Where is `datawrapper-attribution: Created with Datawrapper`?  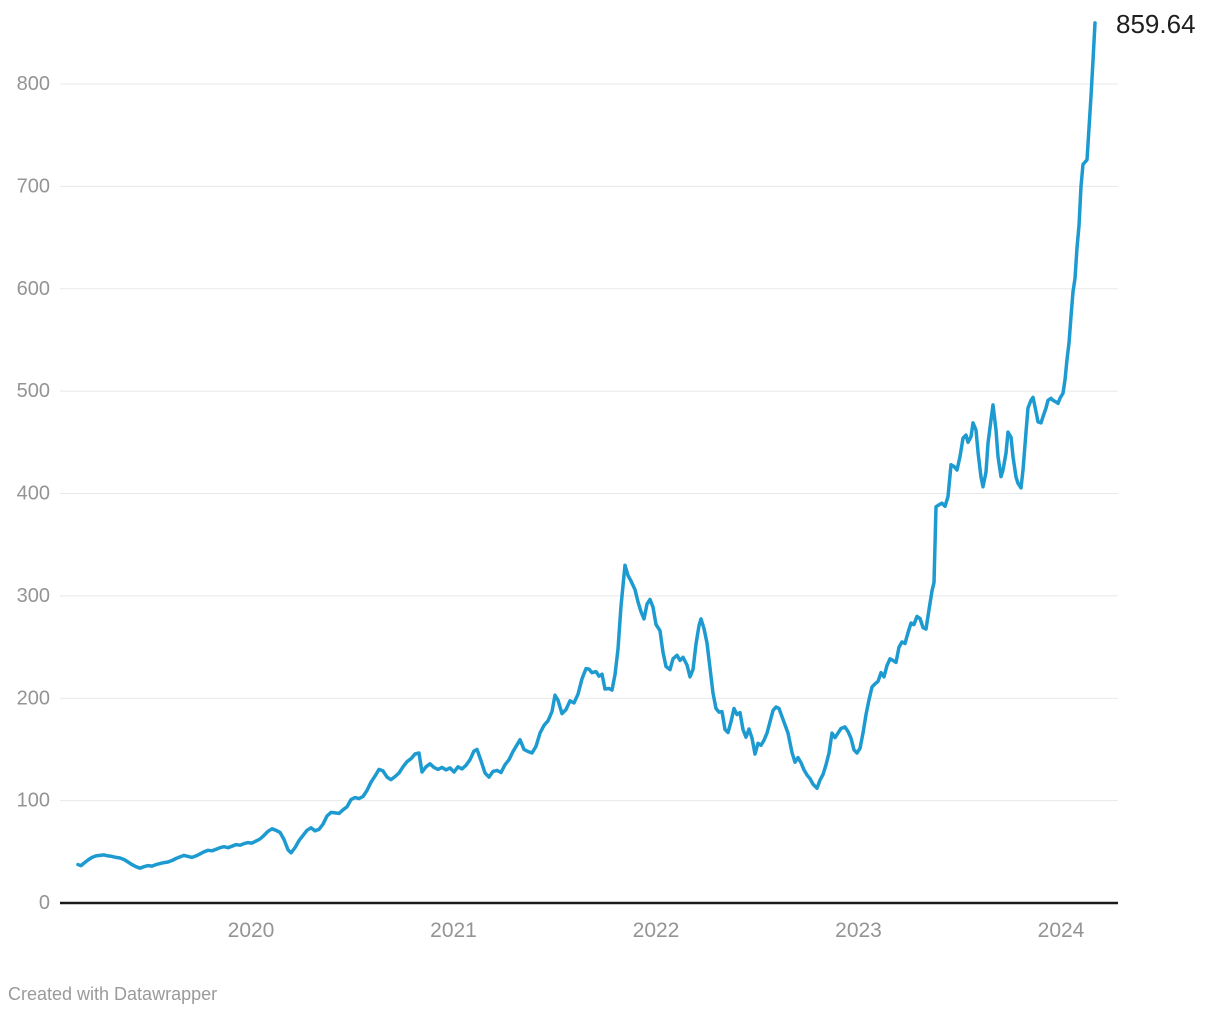
datawrapper-attribution: Created with Datawrapper is located at coordinates (113, 994).